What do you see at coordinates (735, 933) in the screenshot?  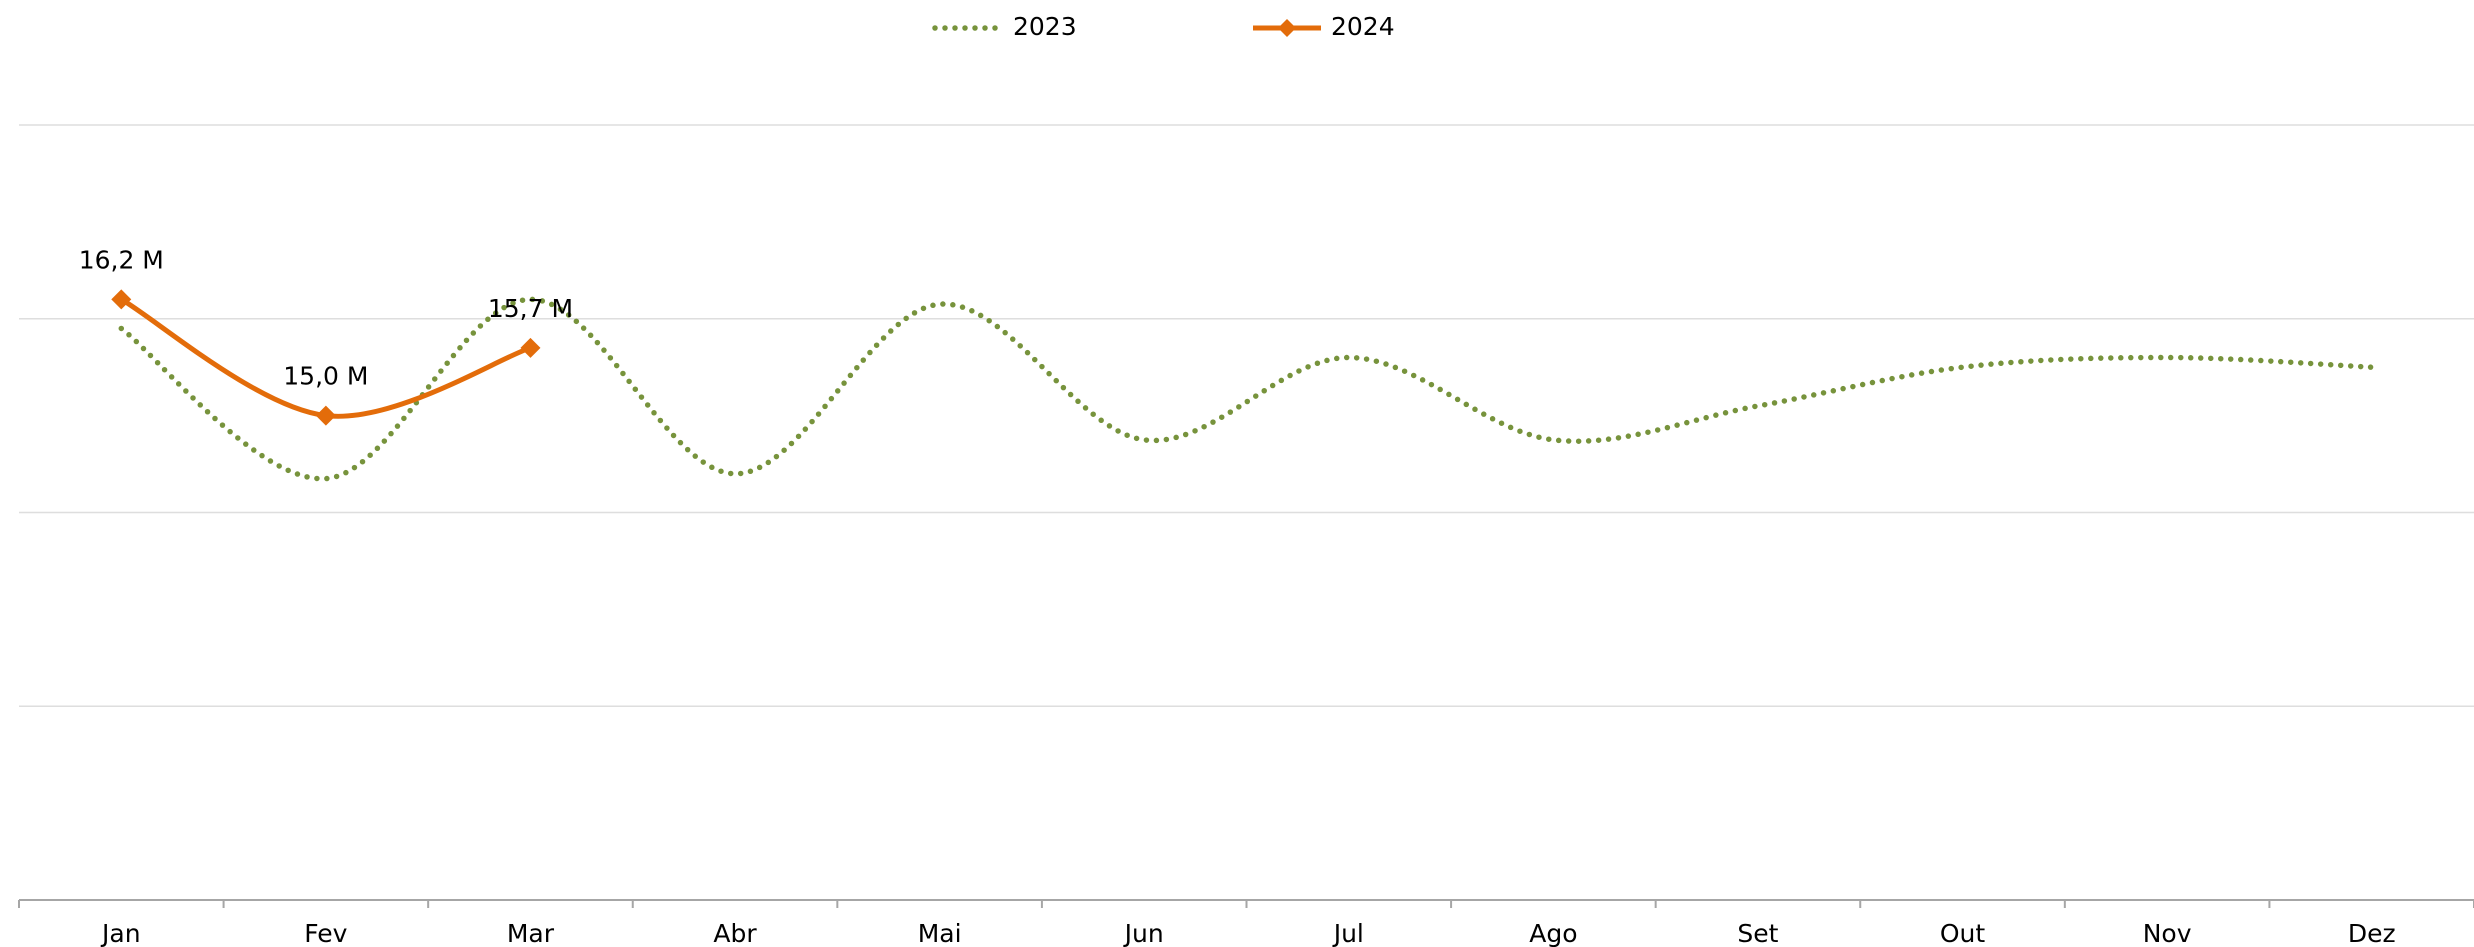 I see `x-tick-label: Abr` at bounding box center [735, 933].